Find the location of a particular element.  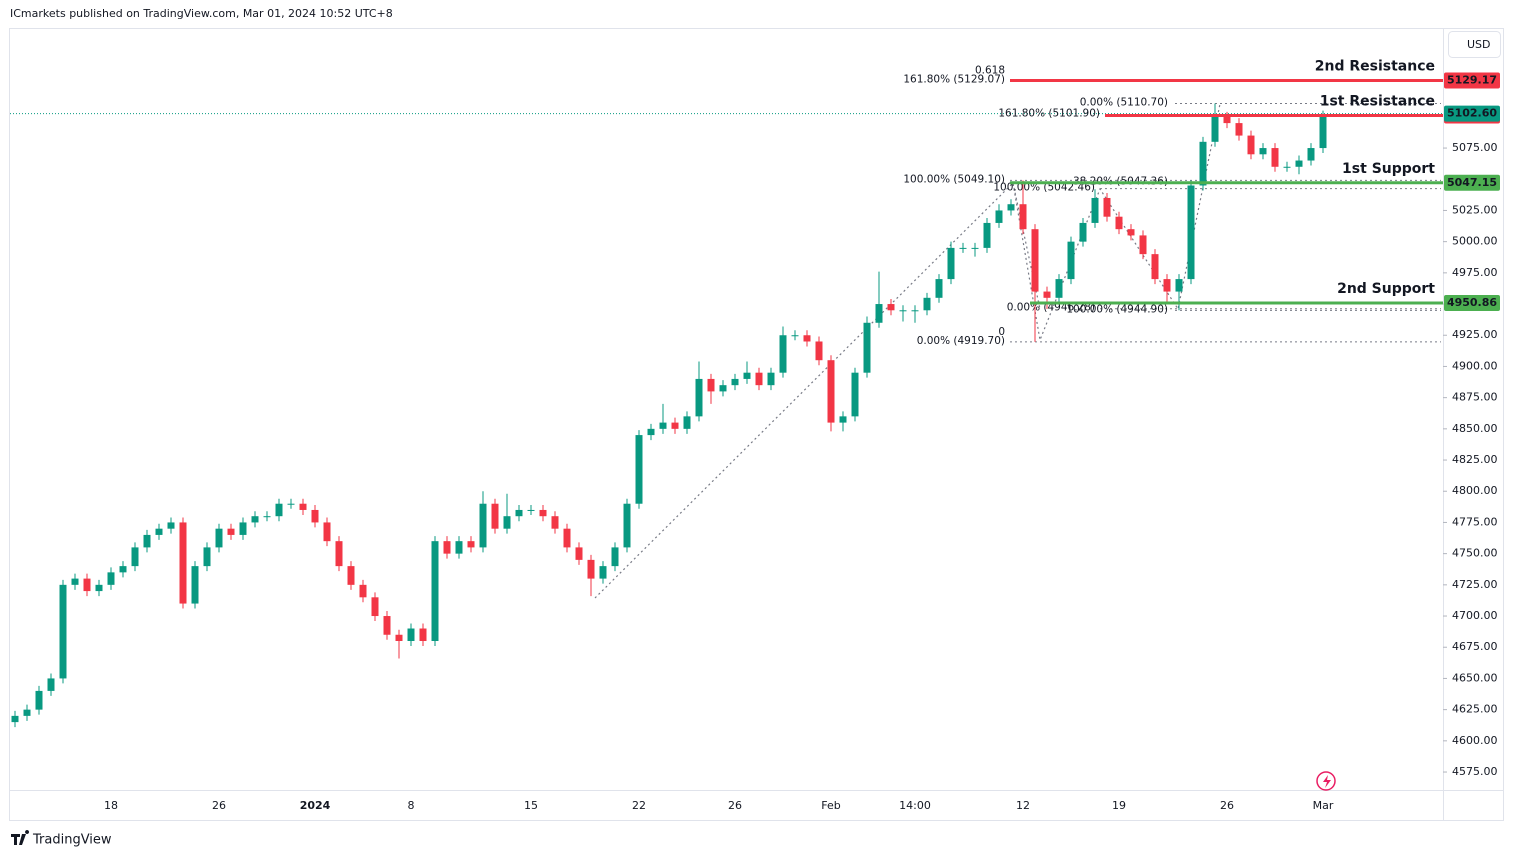

x-tick-label: Feb is located at coordinates (830, 805).